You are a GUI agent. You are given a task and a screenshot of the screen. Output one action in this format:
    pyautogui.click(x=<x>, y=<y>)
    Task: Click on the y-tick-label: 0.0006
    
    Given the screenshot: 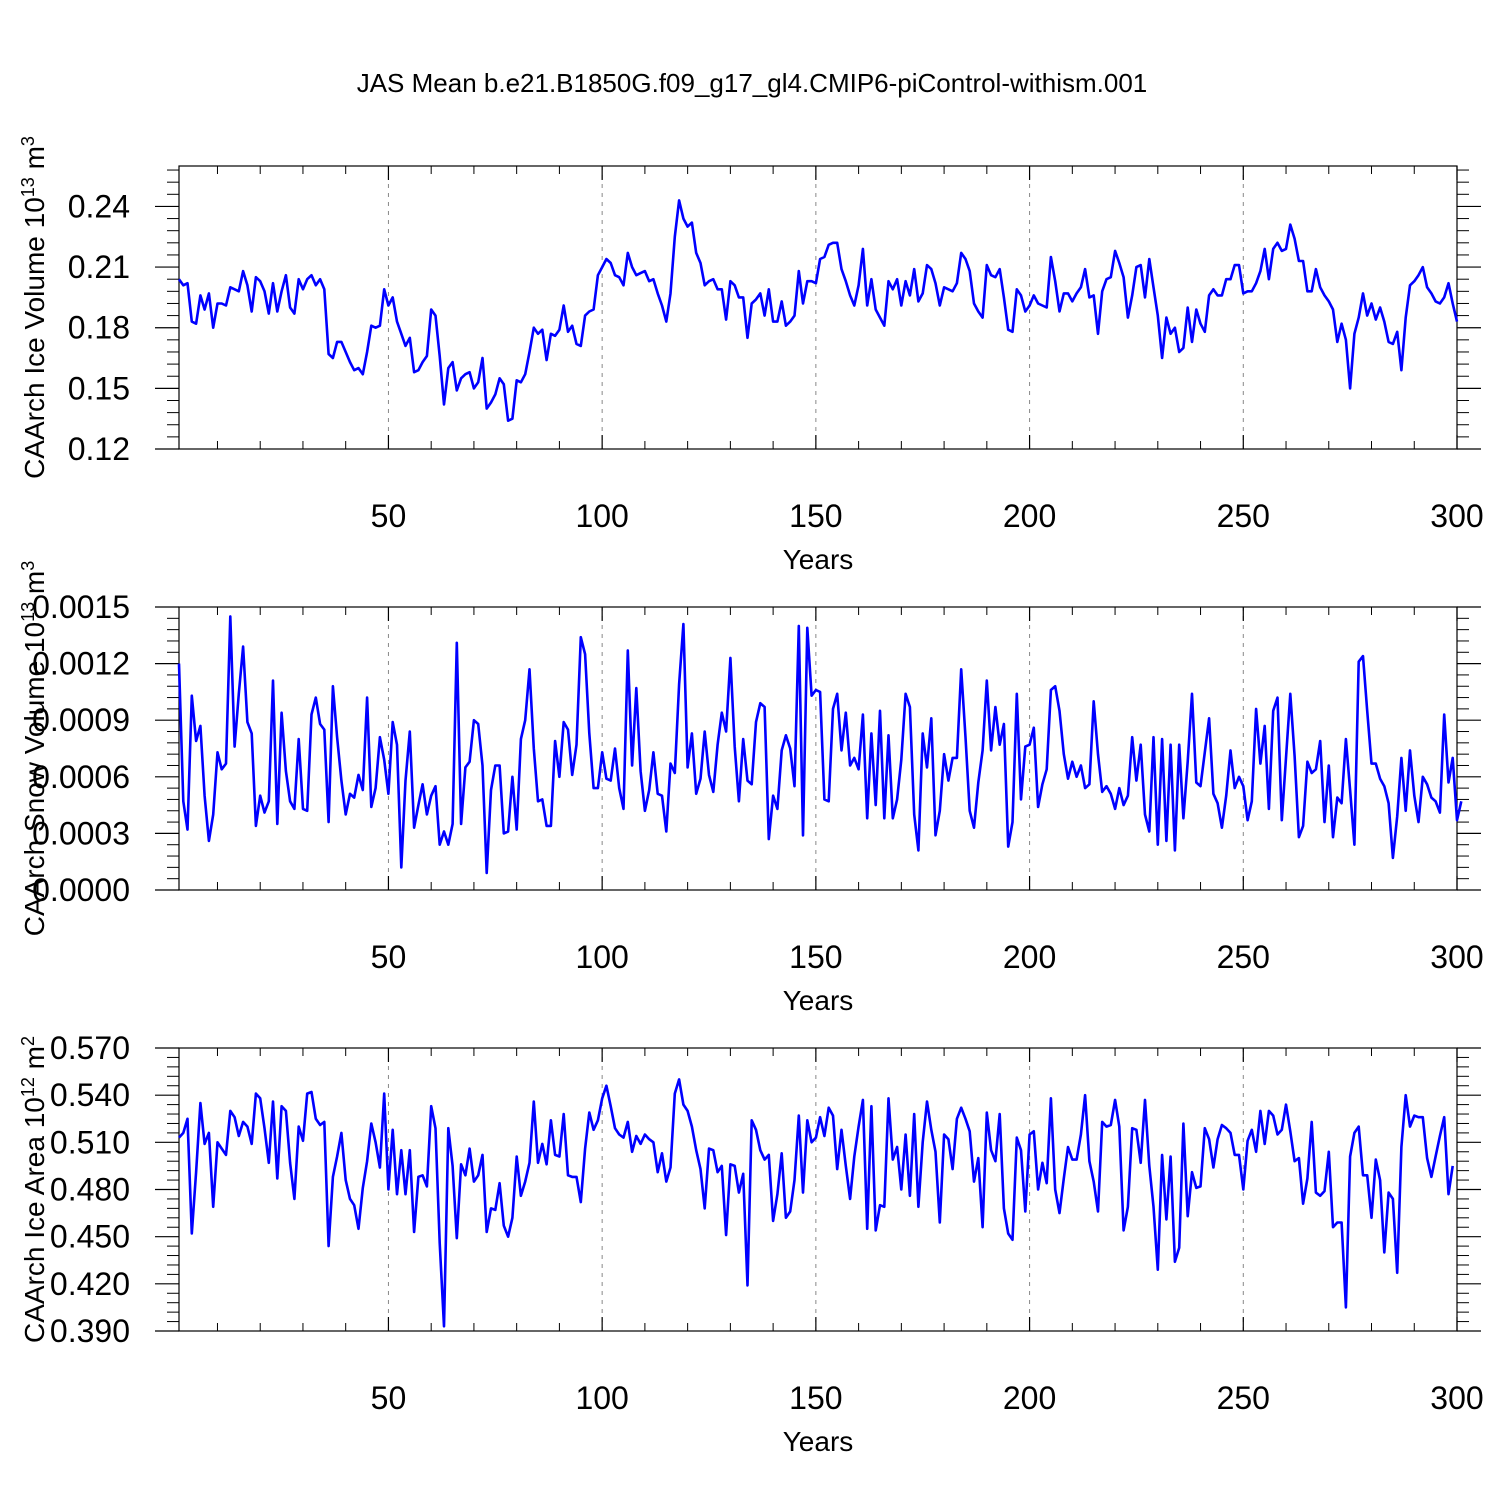 What is the action you would take?
    pyautogui.click(x=81, y=777)
    